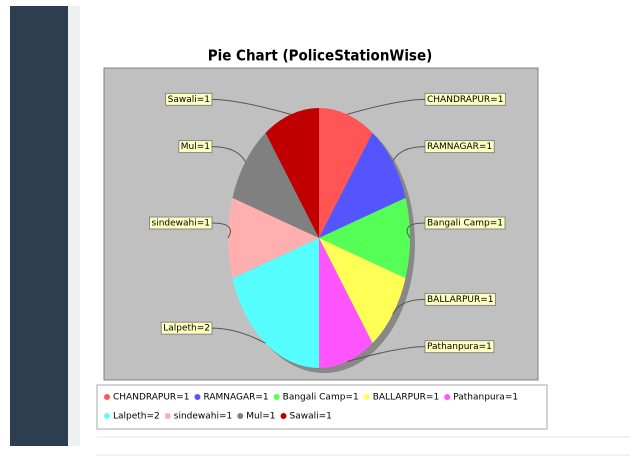 This screenshot has width=636, height=461. I want to click on slice-label: Lalpeth=2, so click(186, 329).